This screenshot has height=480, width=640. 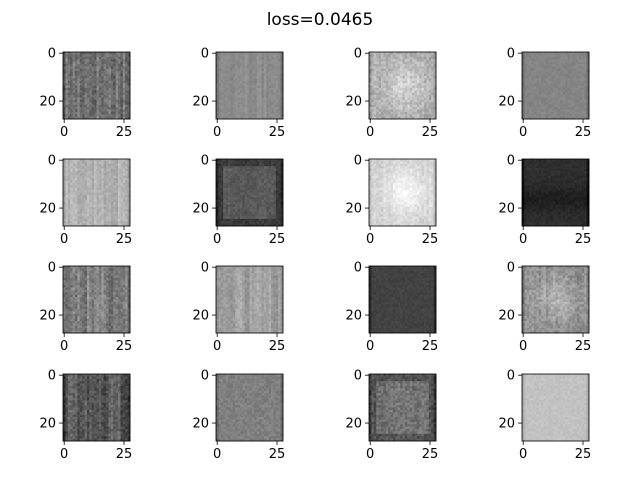 I want to click on subplot-14: 0 20 0 25, so click(x=238, y=415).